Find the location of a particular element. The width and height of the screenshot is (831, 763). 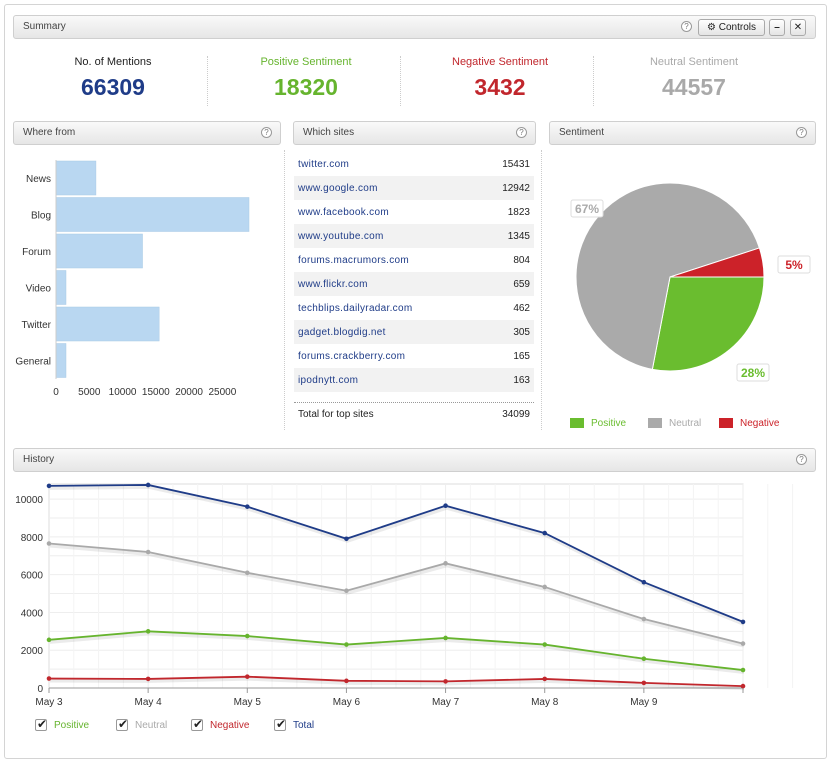

site-link: forums.crackberry.com is located at coordinates (352, 356).